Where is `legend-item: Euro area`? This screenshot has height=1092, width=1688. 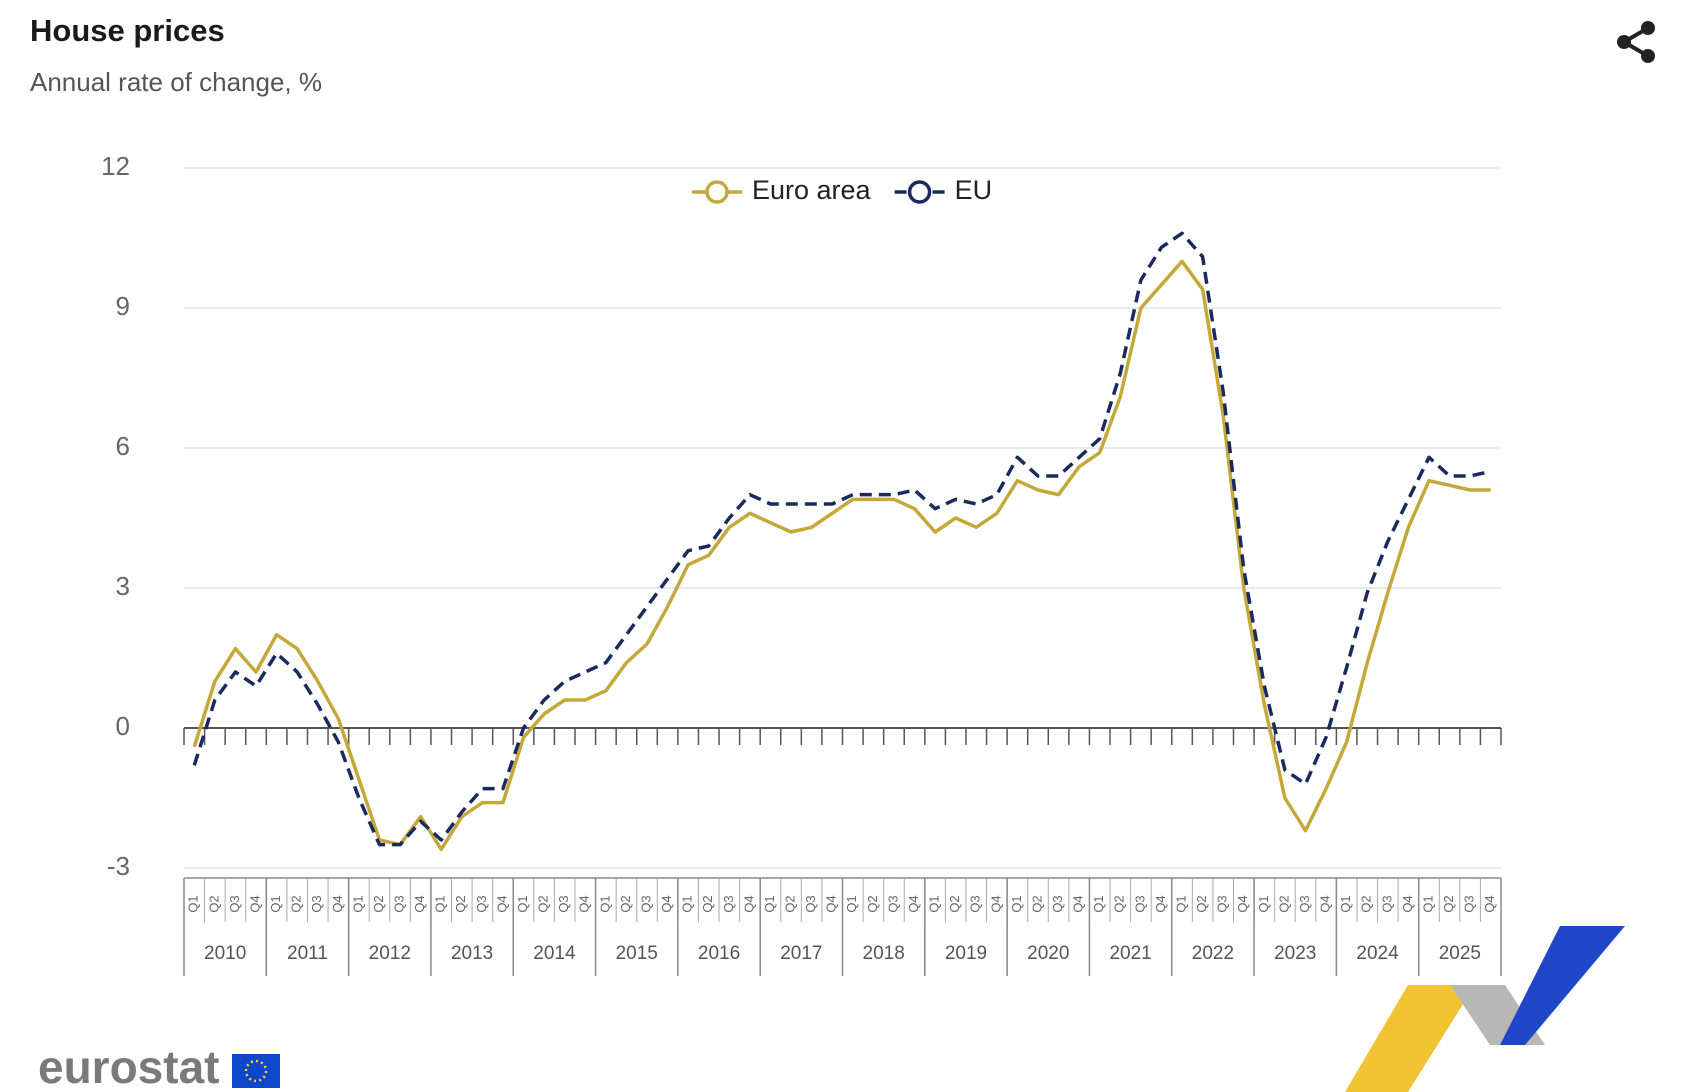
legend-item: Euro area is located at coordinates (782, 190).